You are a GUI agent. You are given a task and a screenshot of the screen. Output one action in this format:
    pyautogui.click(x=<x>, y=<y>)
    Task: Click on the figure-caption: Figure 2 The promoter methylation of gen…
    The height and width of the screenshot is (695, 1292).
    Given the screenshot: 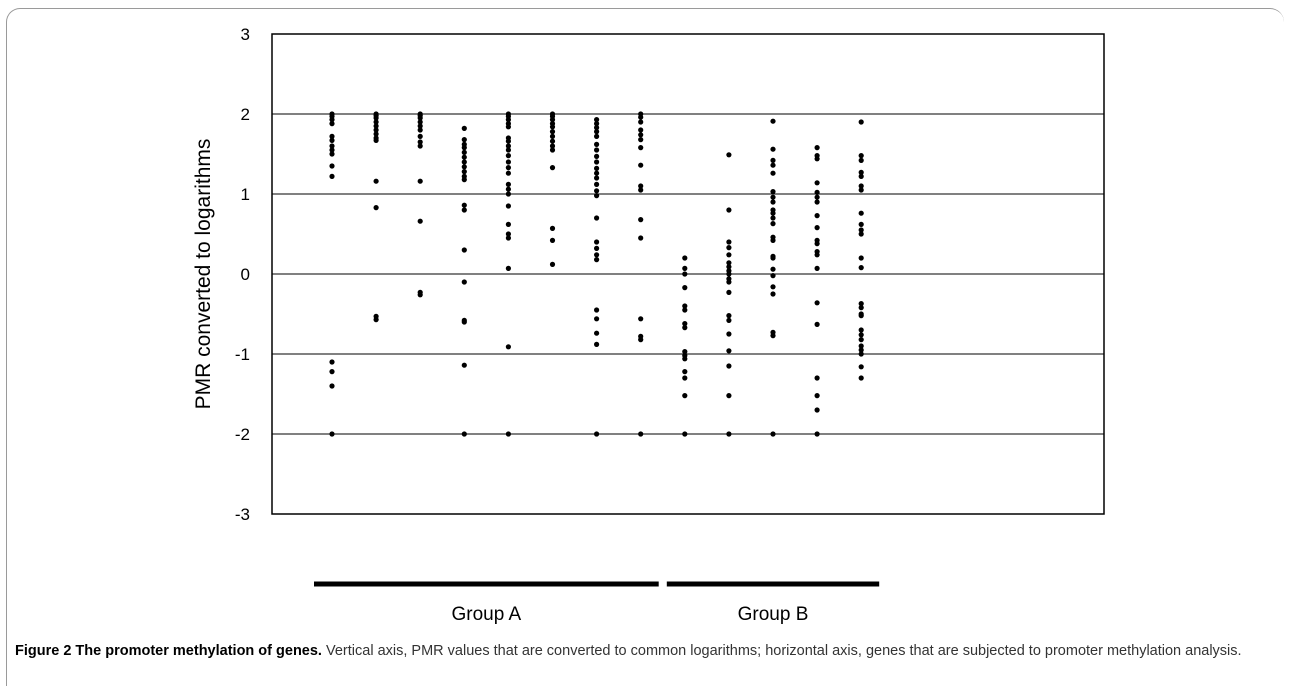 What is the action you would take?
    pyautogui.click(x=646, y=651)
    